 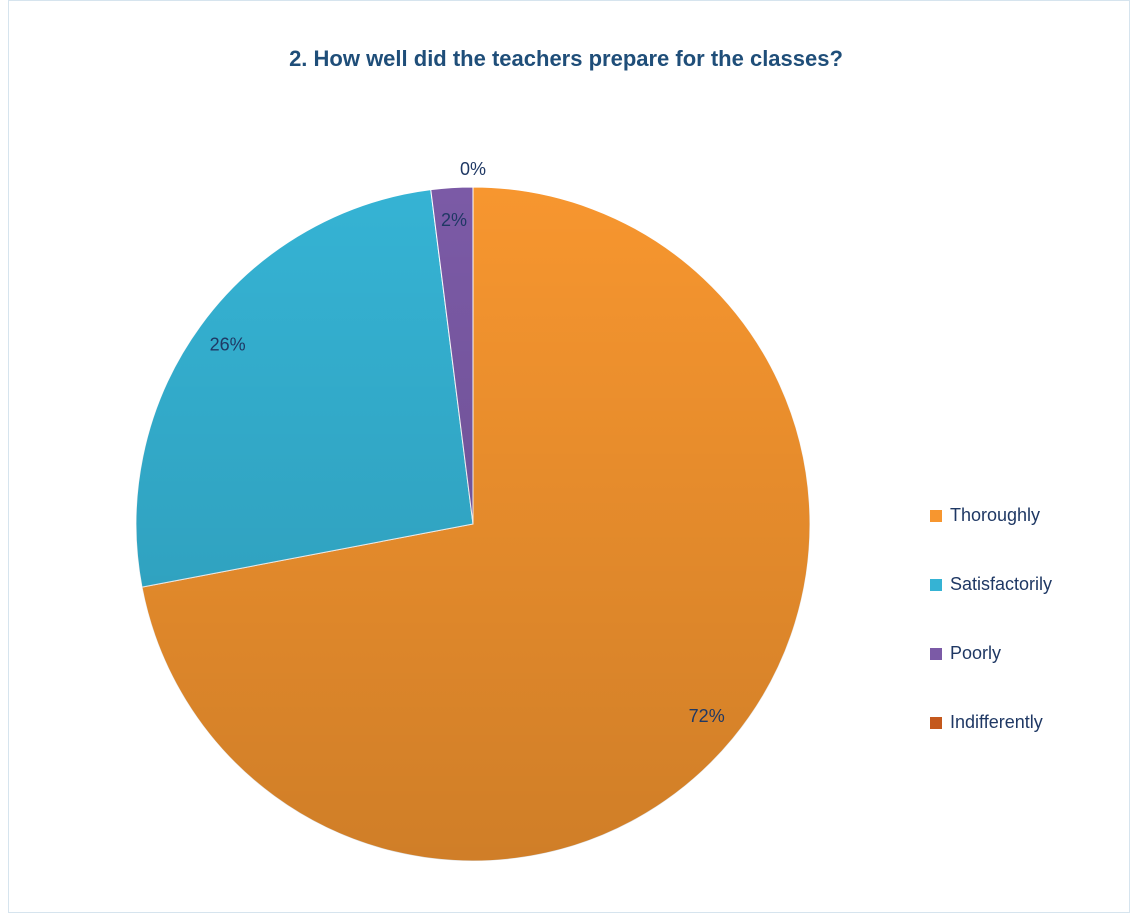 I want to click on data-label: 26%, so click(x=228, y=344).